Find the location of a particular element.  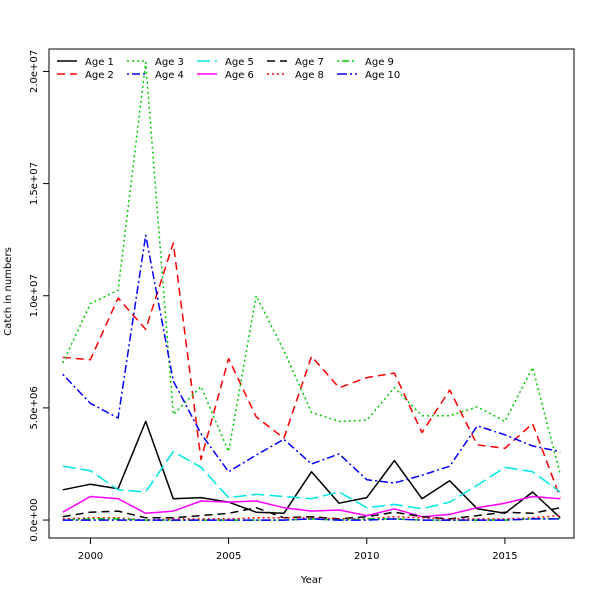

legend-label-age-1: Age 1 is located at coordinates (99, 62).